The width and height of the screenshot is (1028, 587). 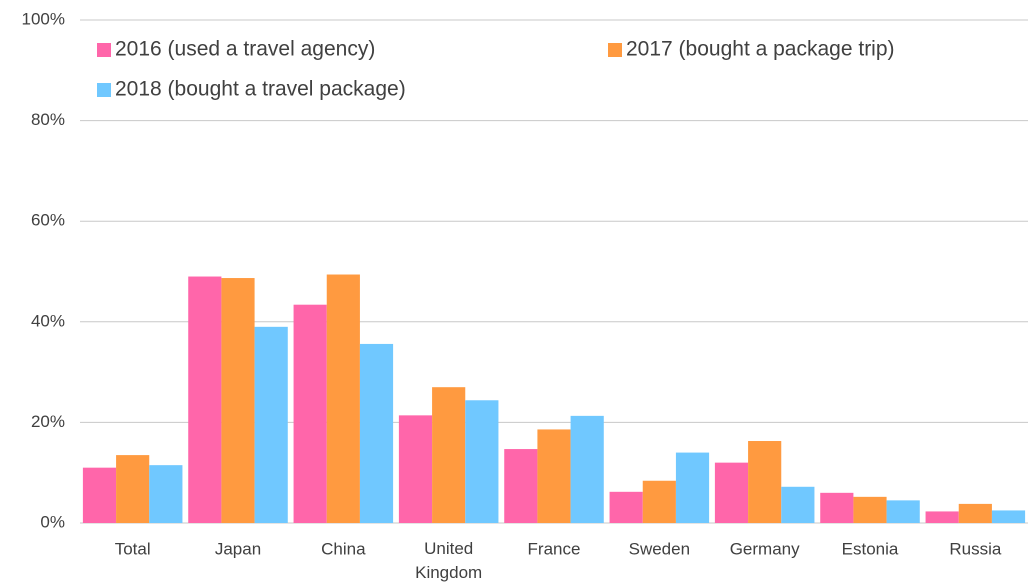 What do you see at coordinates (659, 548) in the screenshot?
I see `x-tick-label: Sweden` at bounding box center [659, 548].